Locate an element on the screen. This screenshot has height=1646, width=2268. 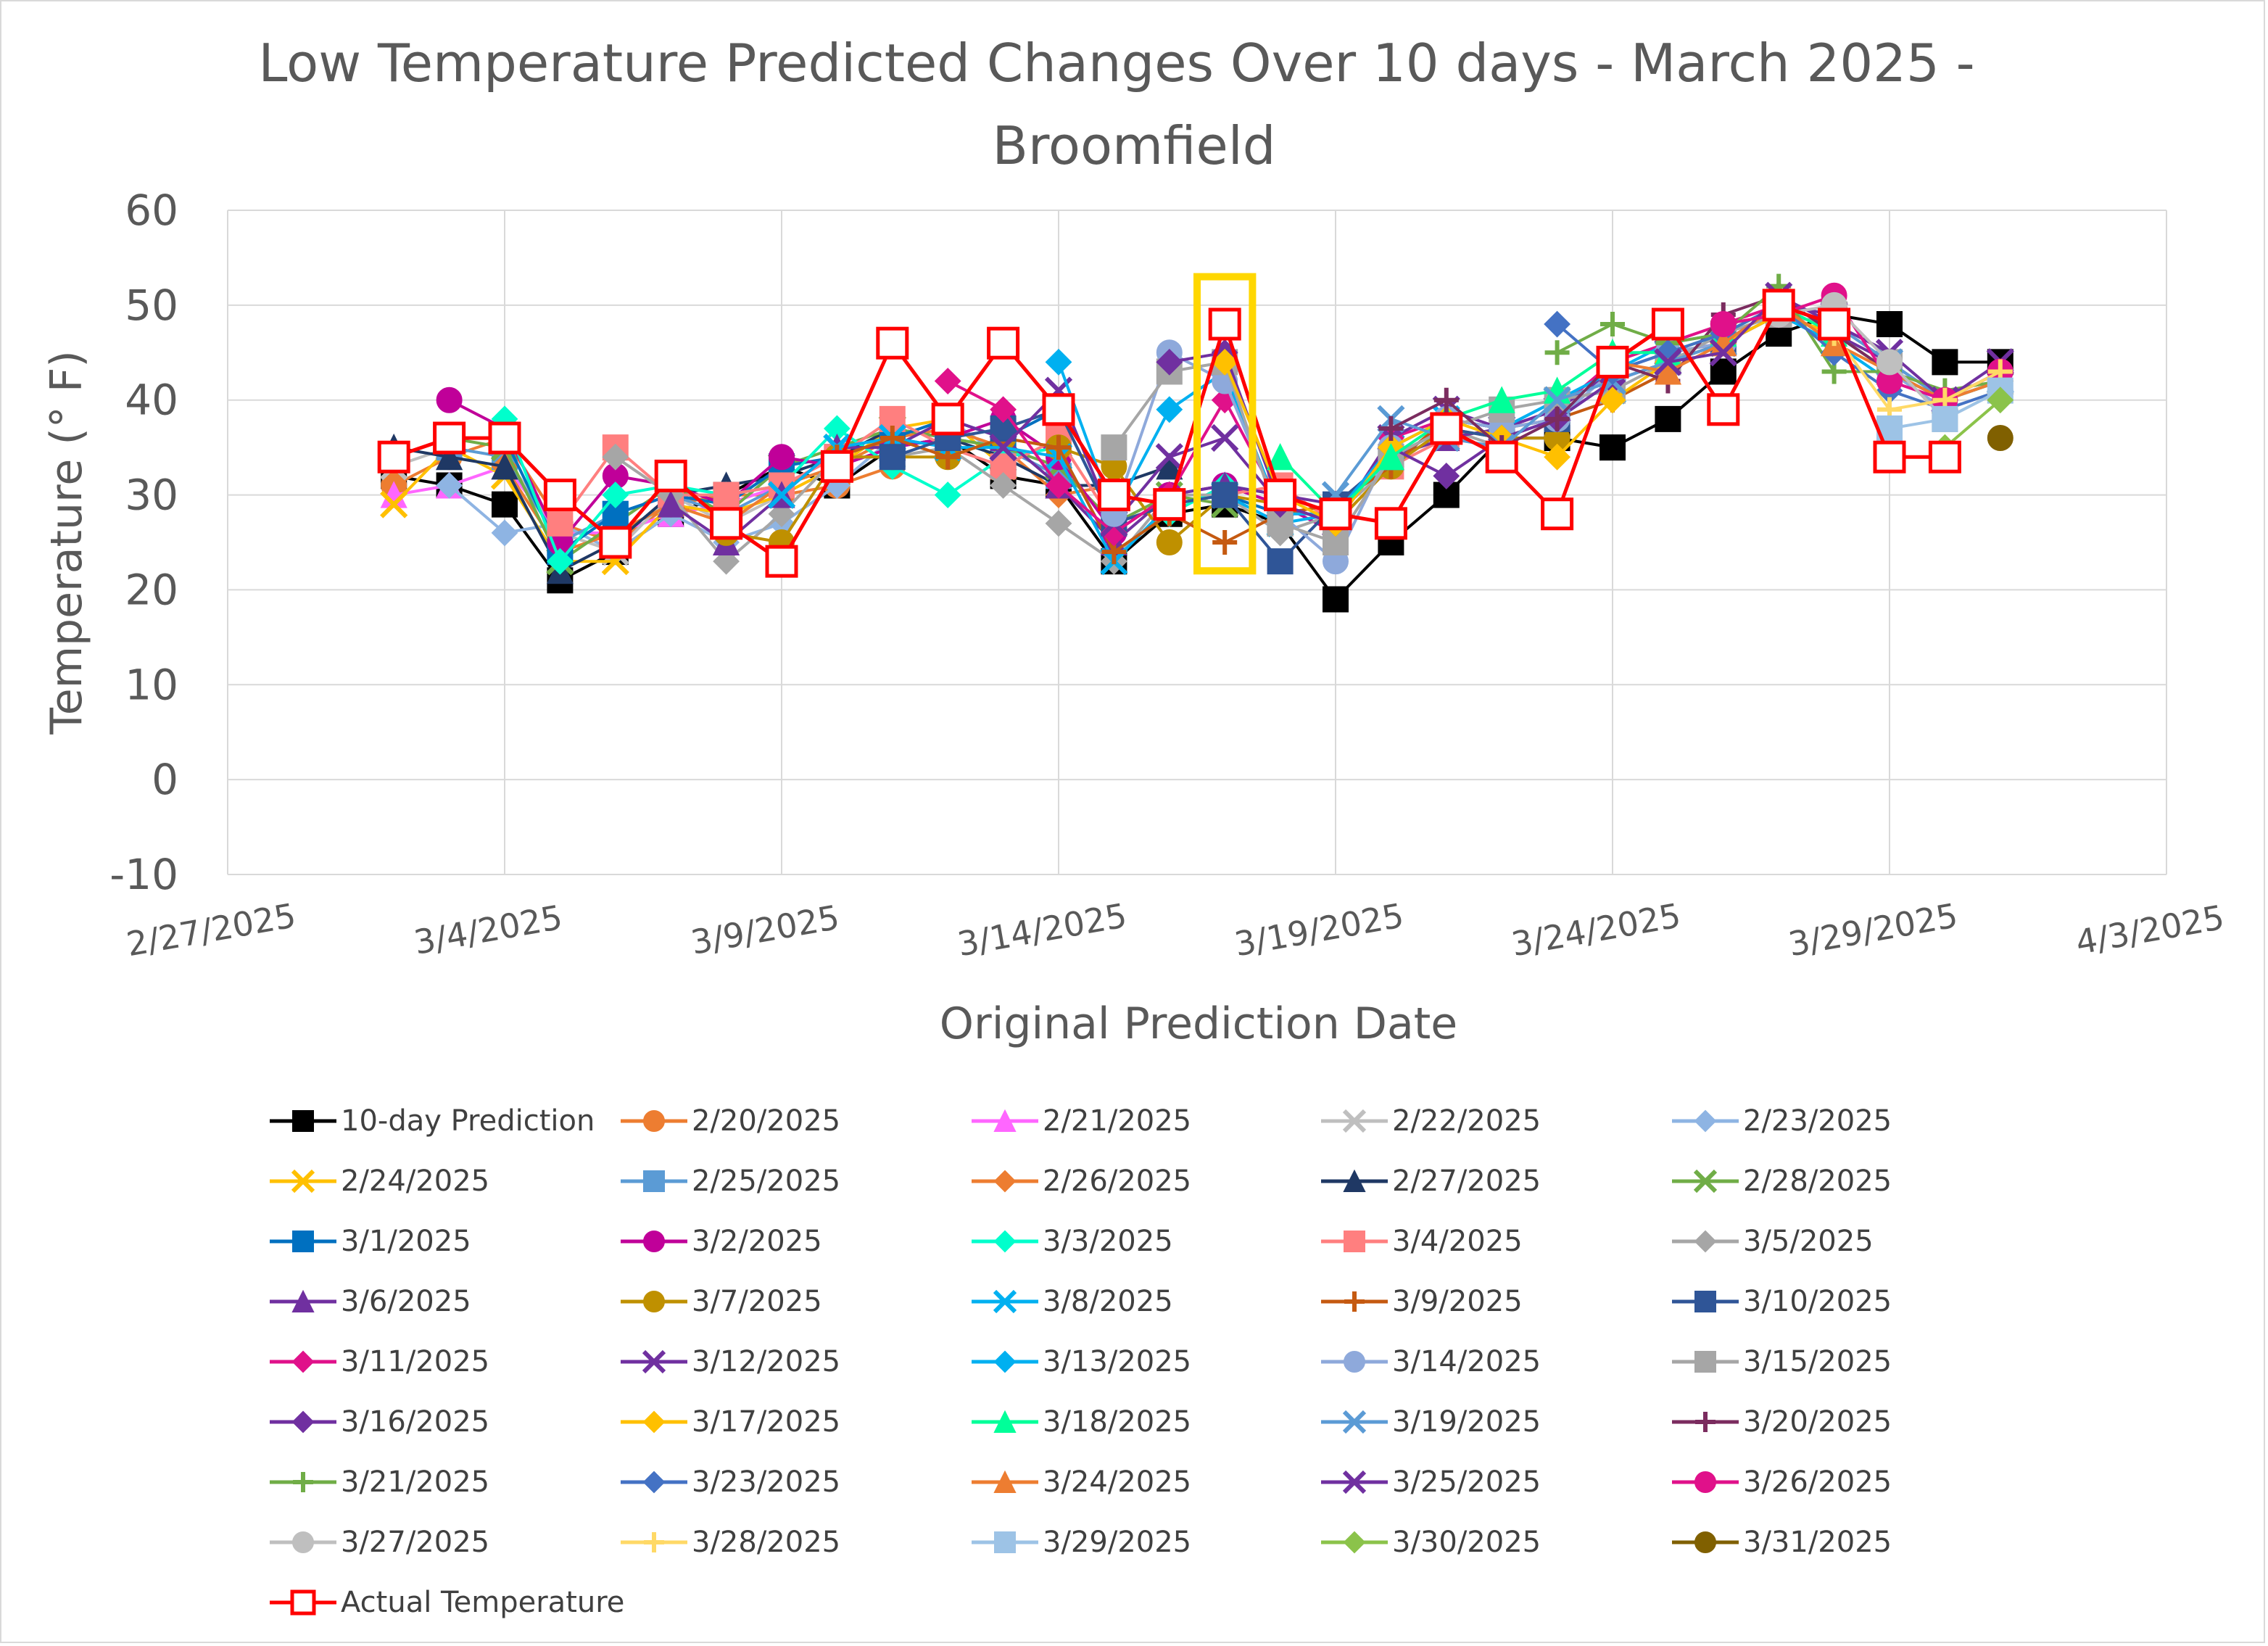
series-line is located at coordinates (1917, 371).